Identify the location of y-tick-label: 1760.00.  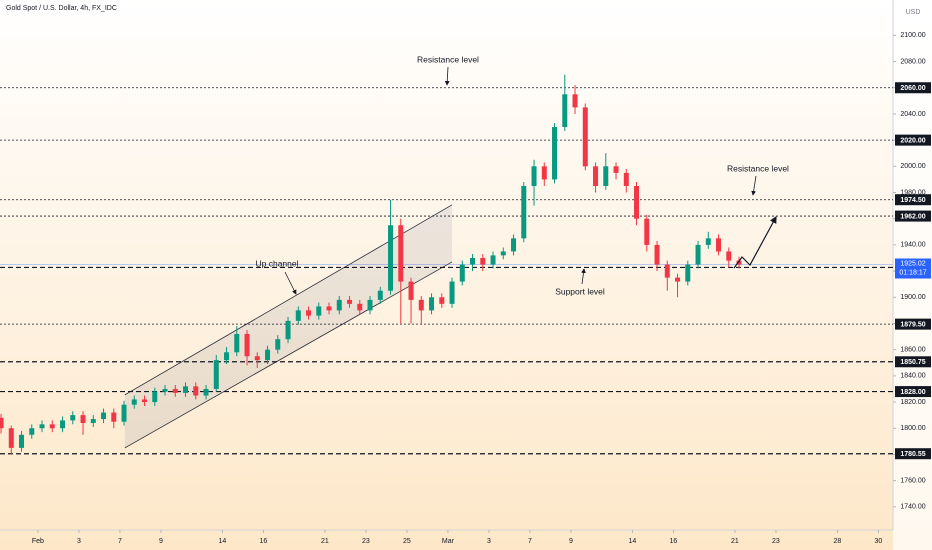
(912, 480).